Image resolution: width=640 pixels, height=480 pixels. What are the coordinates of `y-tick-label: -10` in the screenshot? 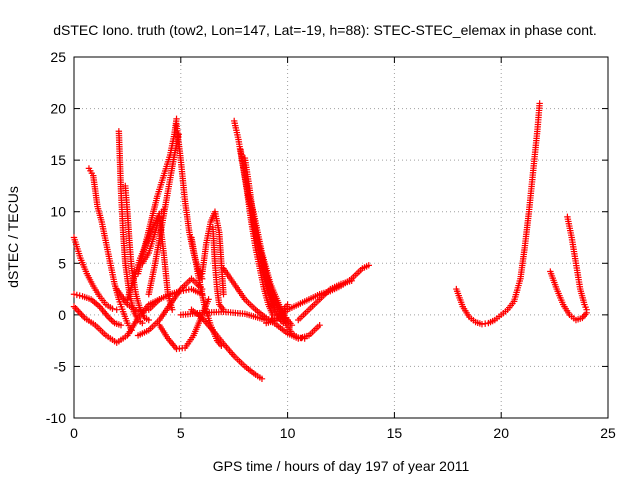 It's located at (56, 418).